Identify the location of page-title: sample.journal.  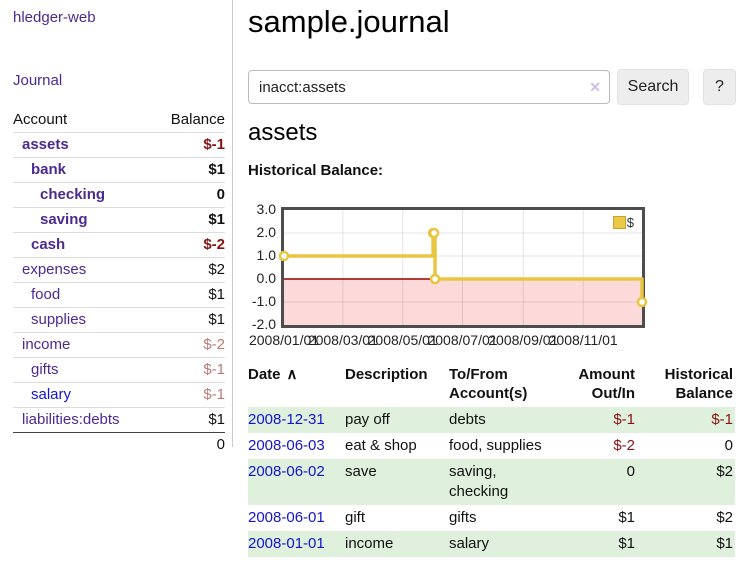
(349, 21).